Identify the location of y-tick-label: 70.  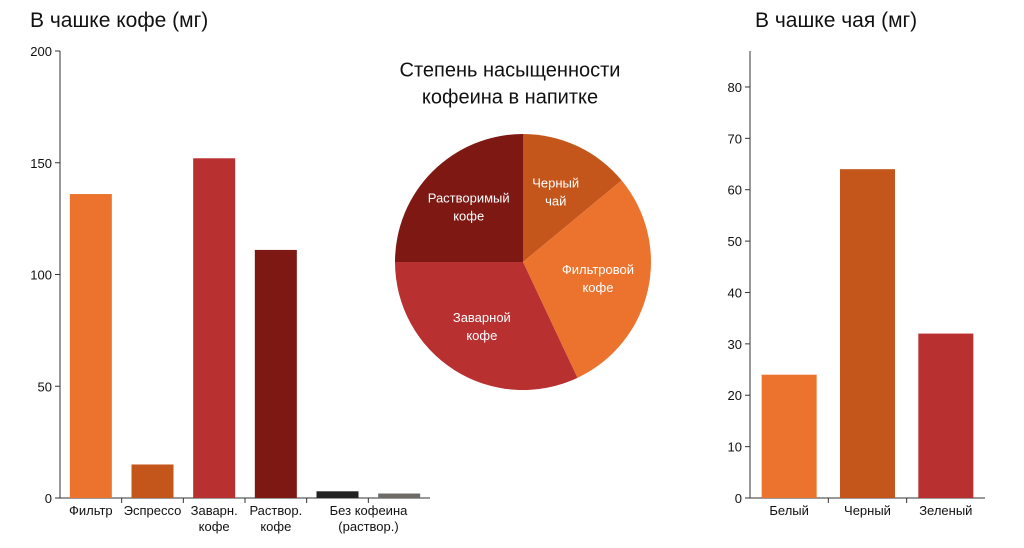
(735, 138).